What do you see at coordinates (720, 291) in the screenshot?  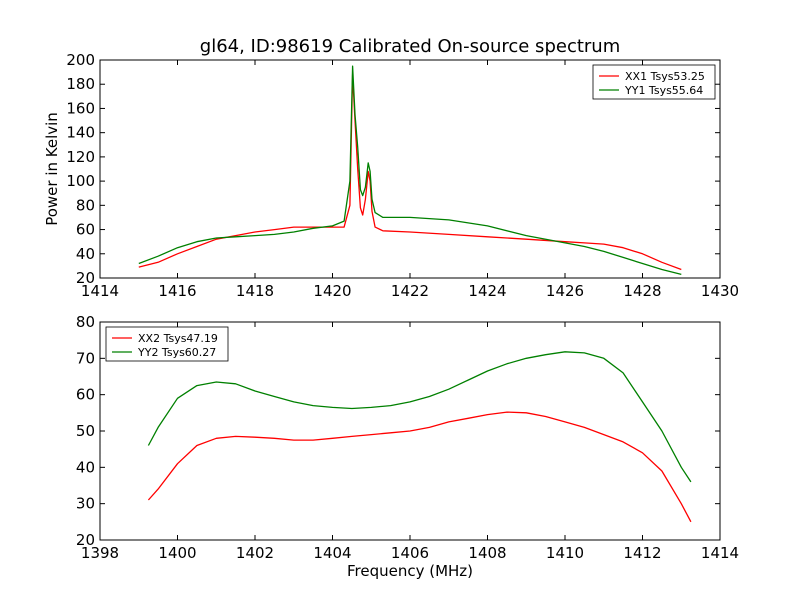 I see `x-tick-label: 1430` at bounding box center [720, 291].